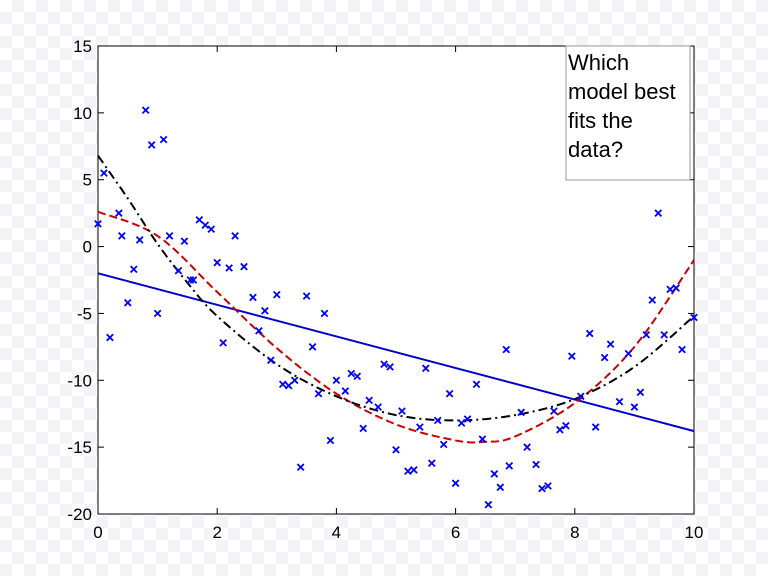  I want to click on annotation-line-3: fits the, so click(600, 120).